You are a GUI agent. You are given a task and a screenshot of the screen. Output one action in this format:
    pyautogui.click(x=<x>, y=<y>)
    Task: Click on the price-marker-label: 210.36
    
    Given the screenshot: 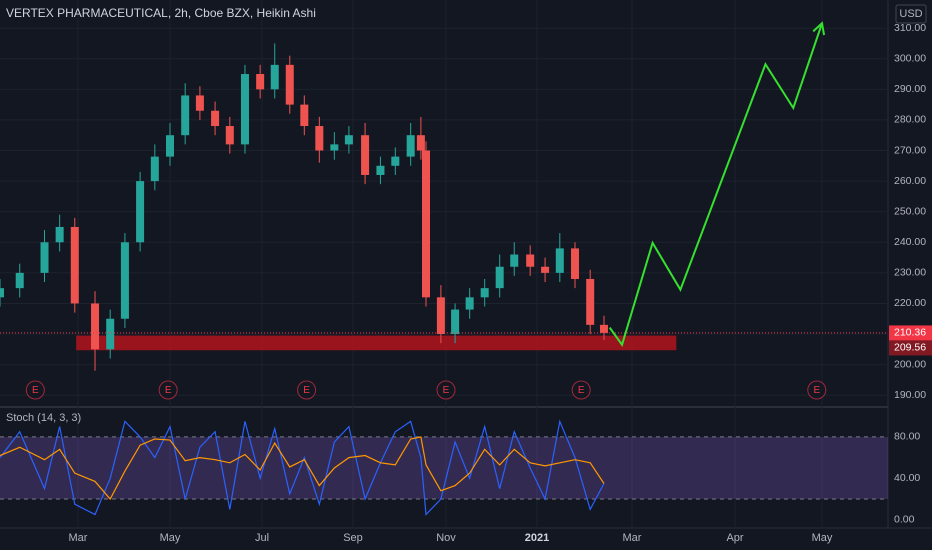 What is the action you would take?
    pyautogui.click(x=910, y=333)
    